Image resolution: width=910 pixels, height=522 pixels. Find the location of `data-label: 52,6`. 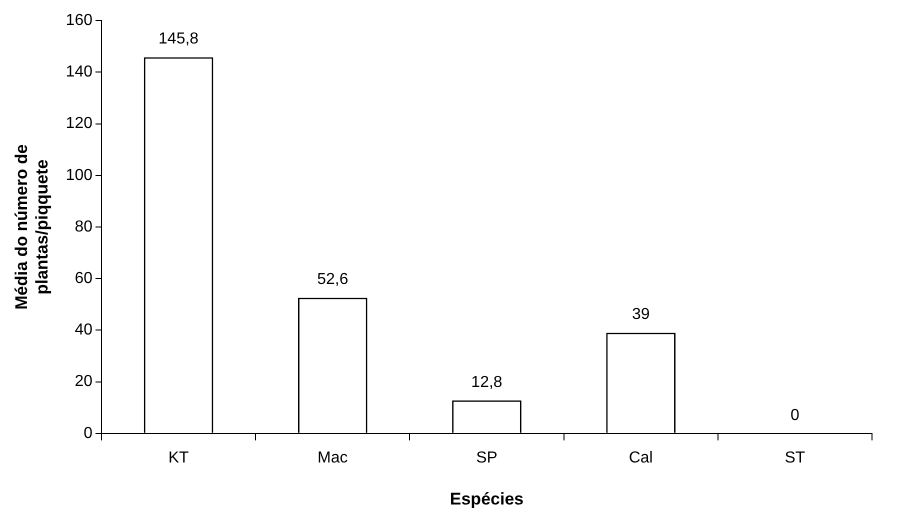

data-label: 52,6 is located at coordinates (332, 279).